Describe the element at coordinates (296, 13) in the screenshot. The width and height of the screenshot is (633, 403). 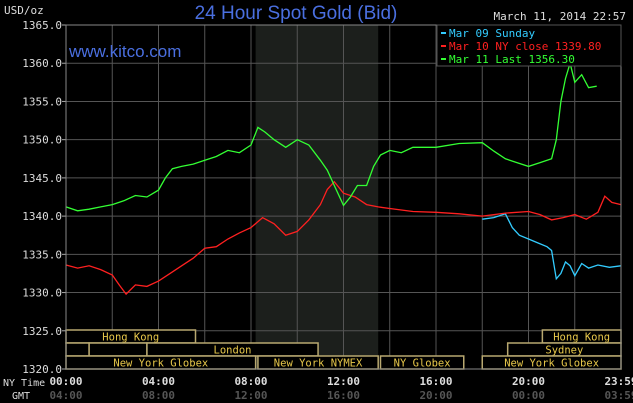
I see `chart-title: 24 Hour Spot Gold (Bid)` at that location.